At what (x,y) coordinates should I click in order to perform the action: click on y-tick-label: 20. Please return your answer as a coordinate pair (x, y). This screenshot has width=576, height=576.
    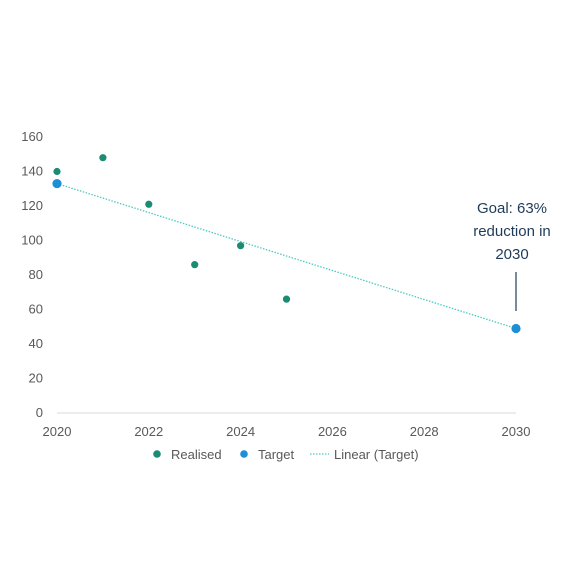
    Looking at the image, I should click on (36, 378).